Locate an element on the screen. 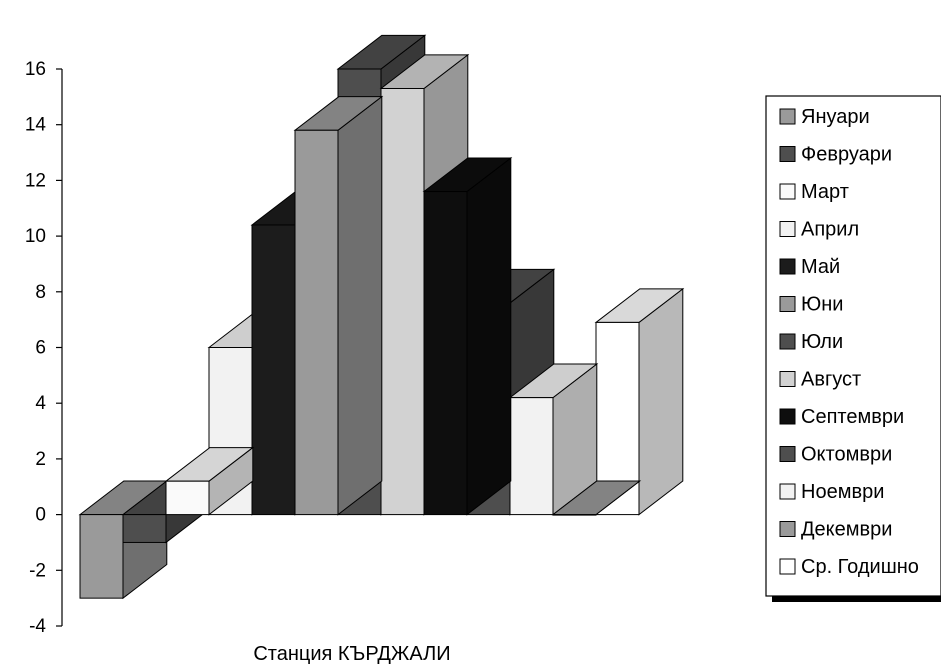 This screenshot has height=666, width=941. y-axis: -4 -2 0 2 4 6 8 10 12 14 16 is located at coordinates (44, 348).